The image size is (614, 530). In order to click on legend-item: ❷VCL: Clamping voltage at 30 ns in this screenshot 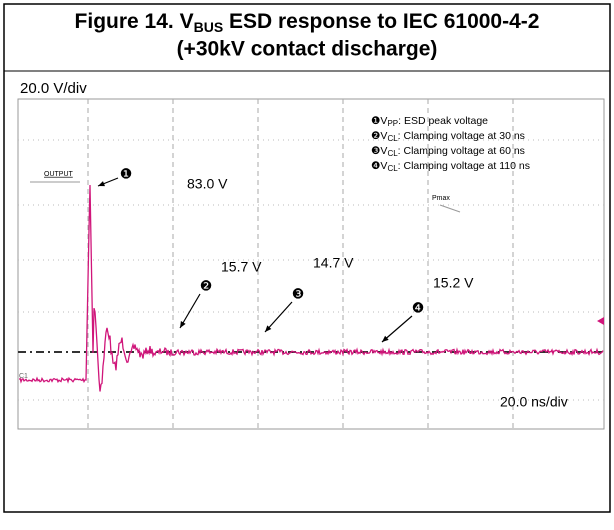, I will do `click(448, 136)`.